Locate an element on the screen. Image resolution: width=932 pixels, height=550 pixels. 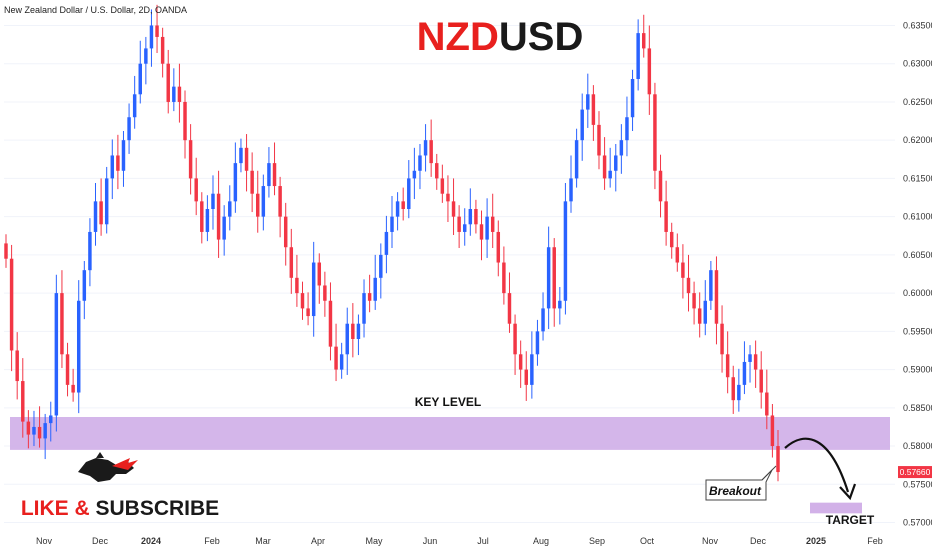
breakout-callout: Breakout is located at coordinates (741, 483).